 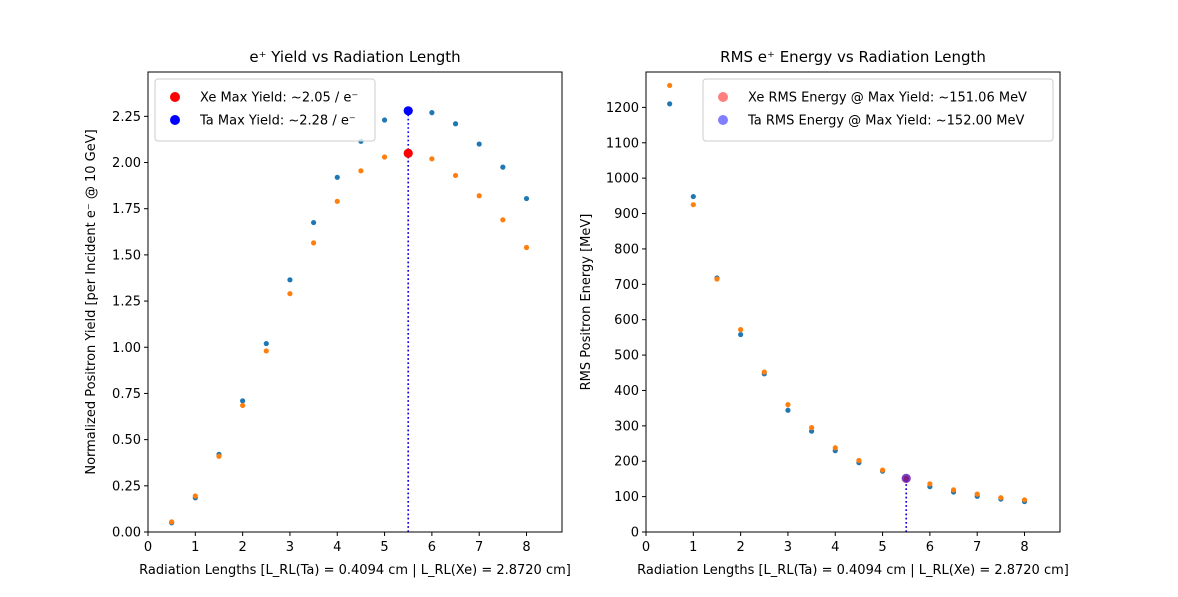 I want to click on yield-plot-y-tick-label: 2.00, so click(x=126, y=163).